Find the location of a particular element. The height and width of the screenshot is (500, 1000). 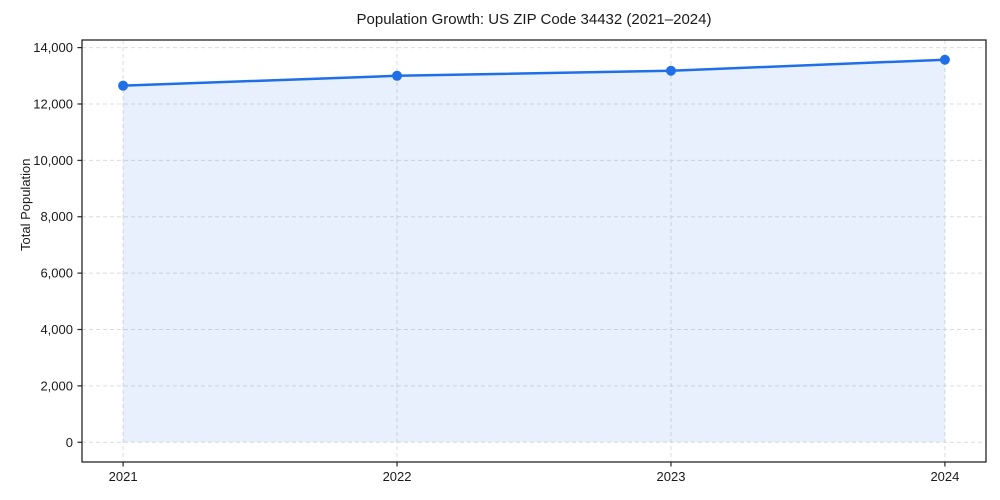

series-line is located at coordinates (534, 72).